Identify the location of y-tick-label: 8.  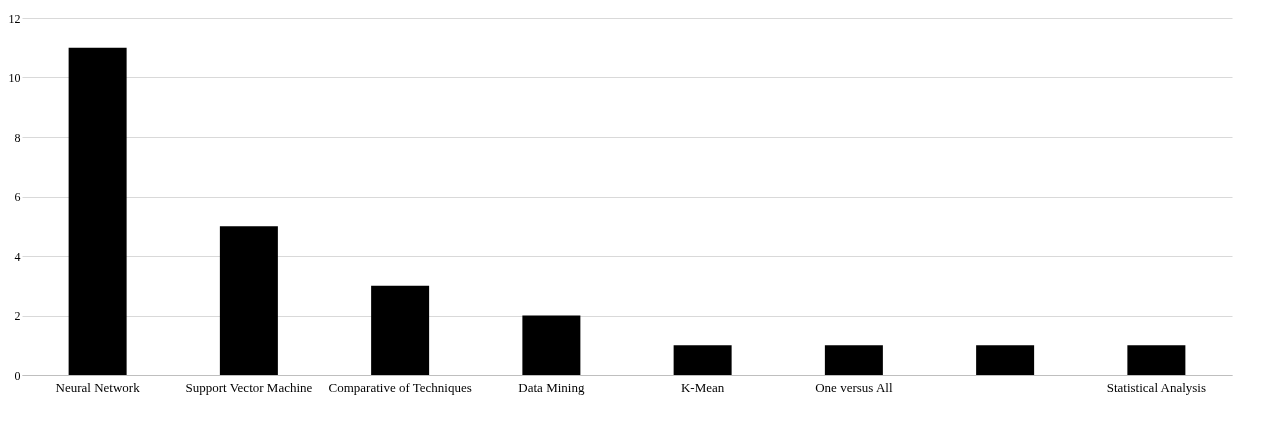
(17, 137).